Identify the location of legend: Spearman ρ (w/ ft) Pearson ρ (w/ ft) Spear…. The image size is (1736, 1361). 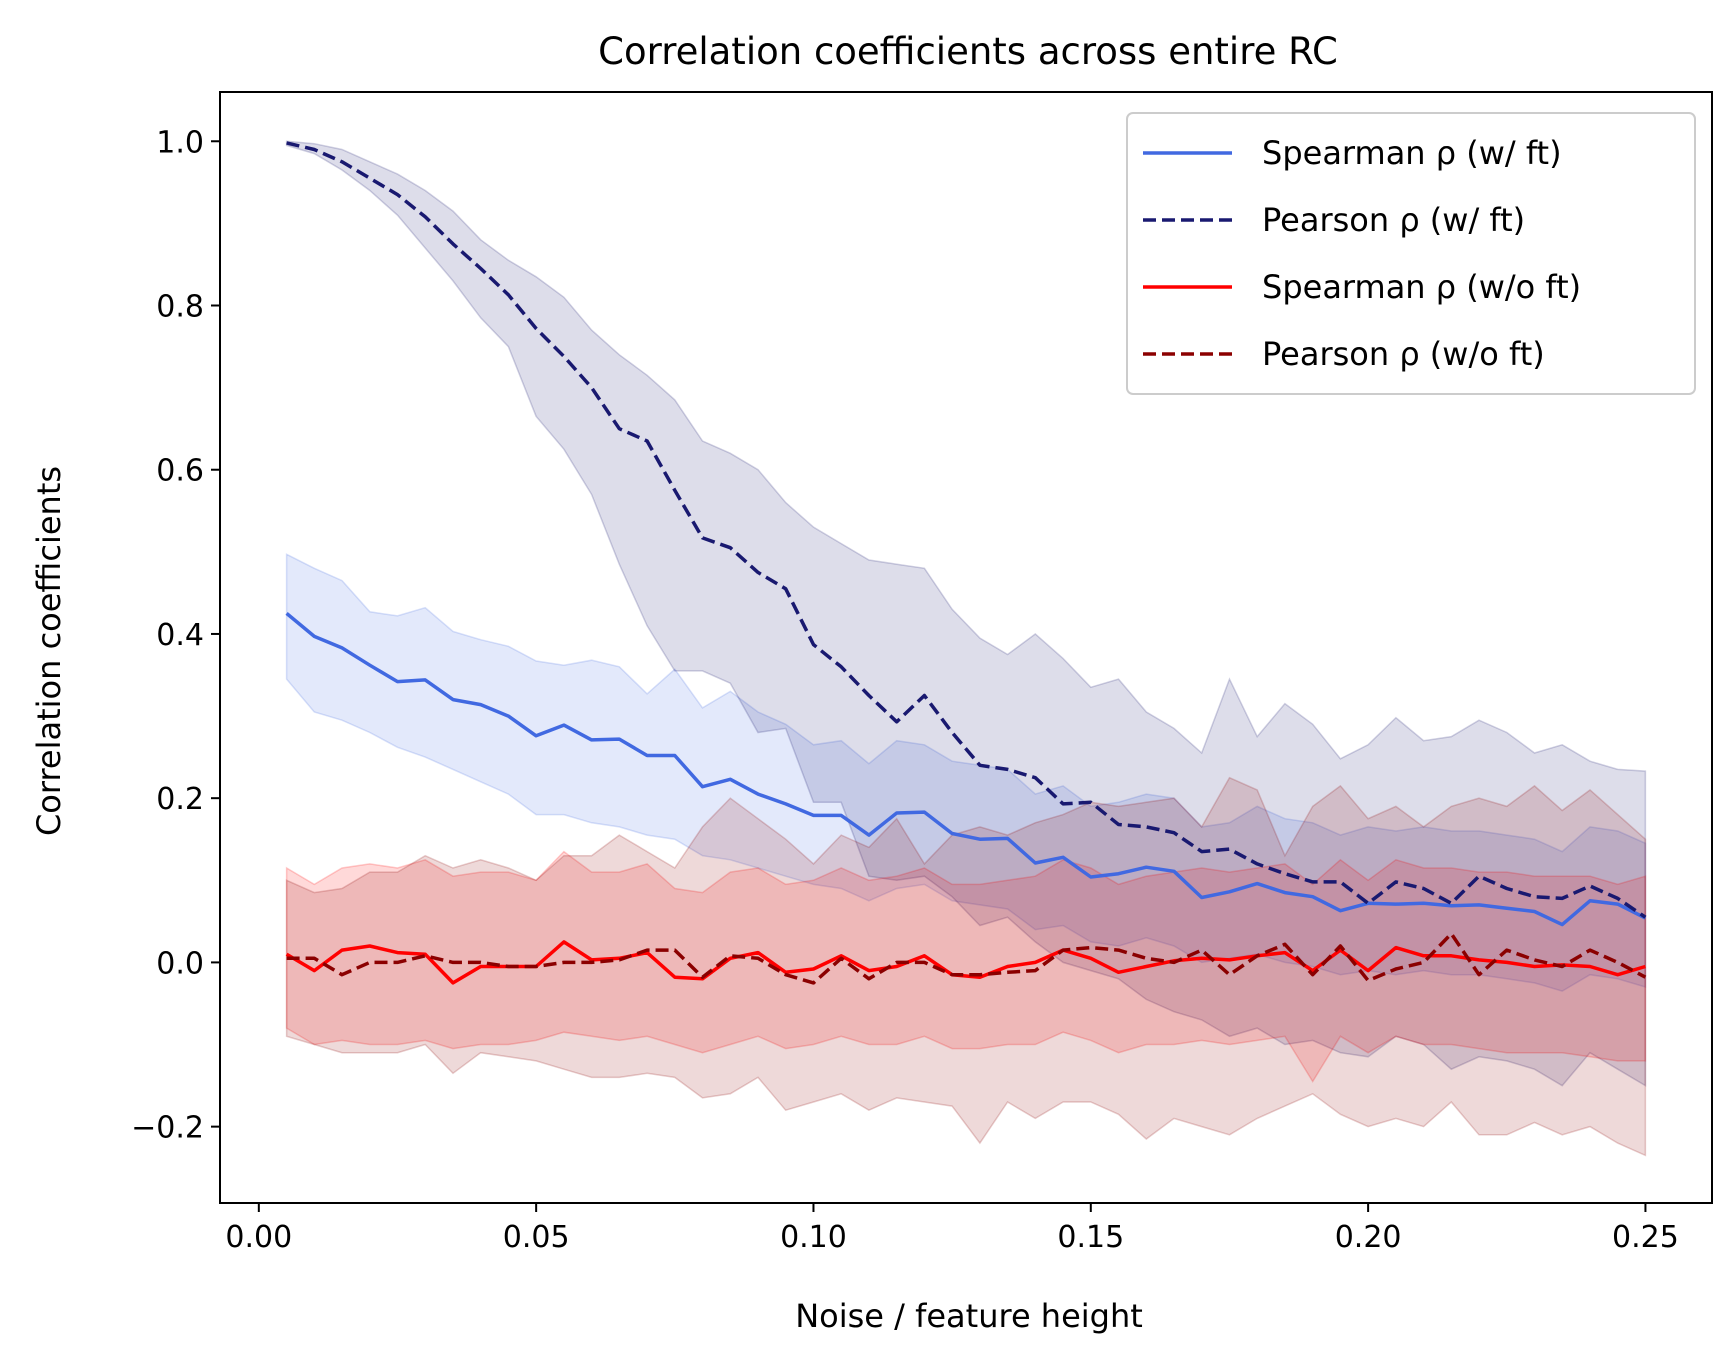
(1411, 253).